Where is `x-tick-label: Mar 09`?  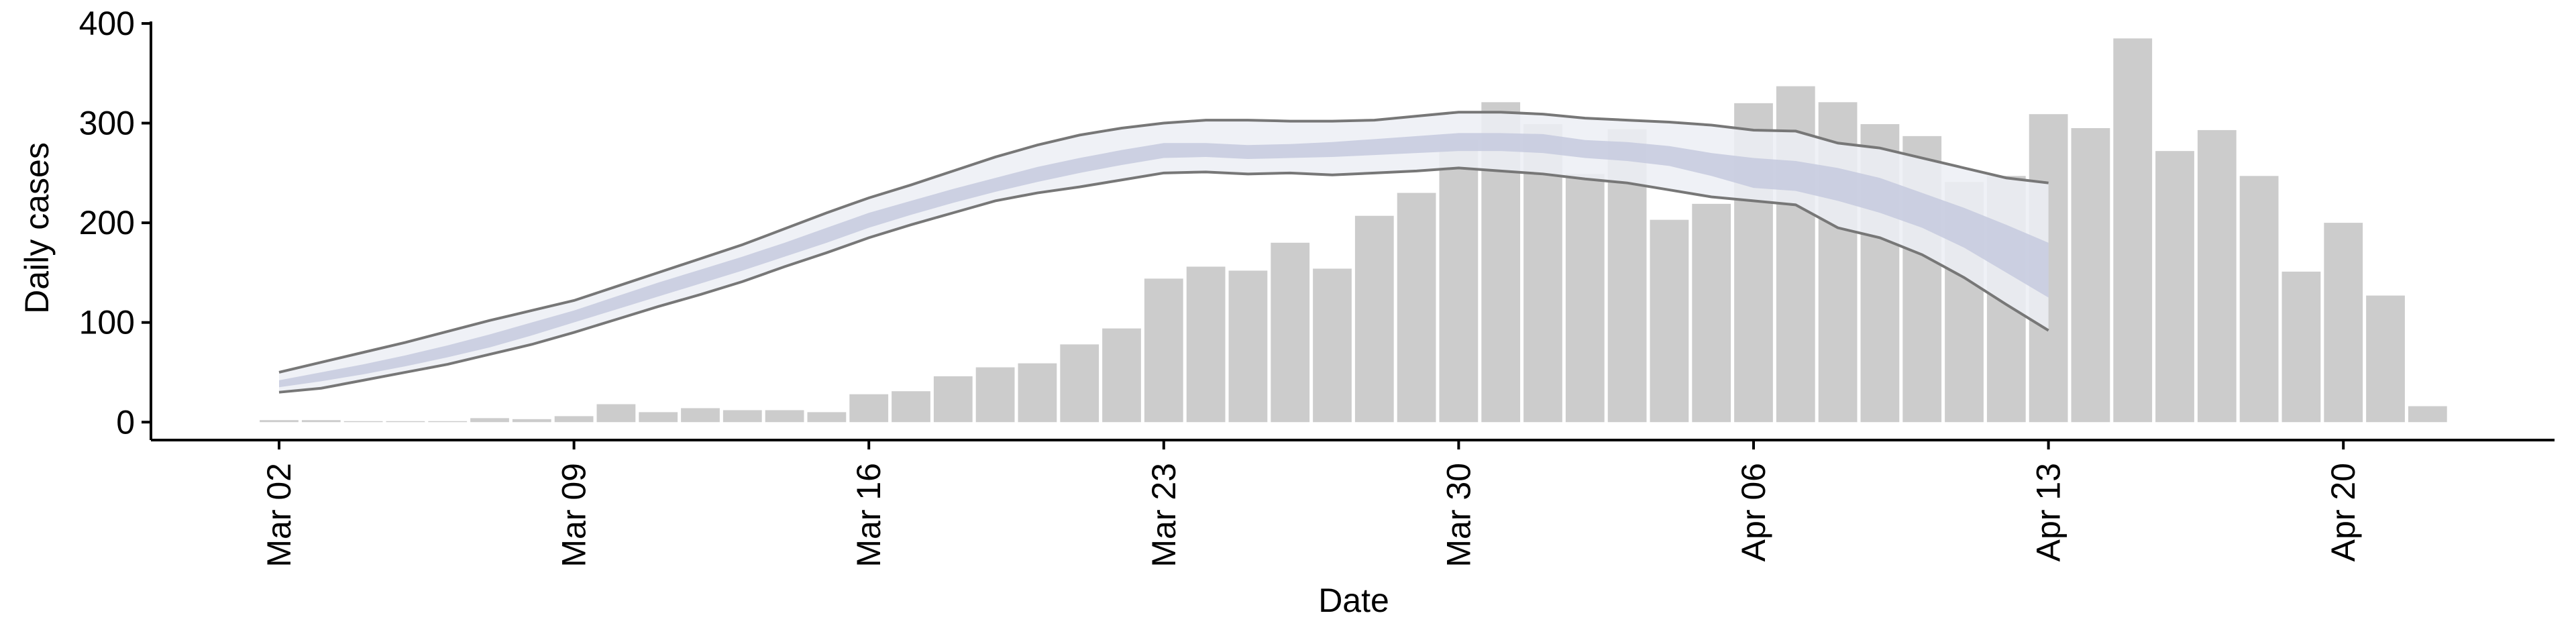 x-tick-label: Mar 09 is located at coordinates (574, 515).